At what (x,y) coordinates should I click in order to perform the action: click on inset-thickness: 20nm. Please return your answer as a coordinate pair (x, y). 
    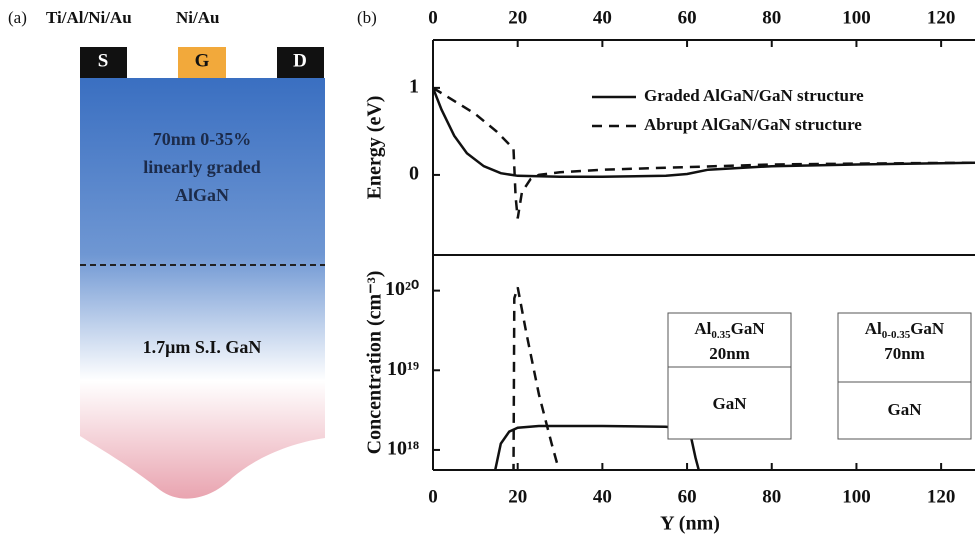
    Looking at the image, I should click on (729, 353).